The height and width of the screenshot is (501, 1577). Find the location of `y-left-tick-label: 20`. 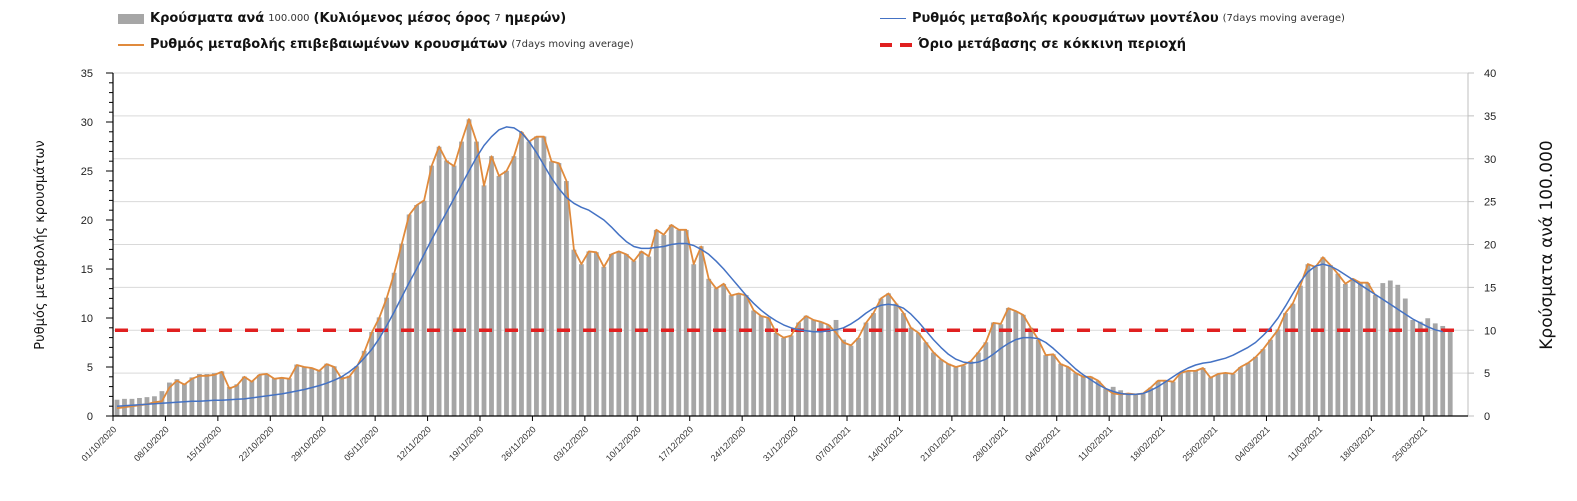

y-left-tick-label: 20 is located at coordinates (87, 221).